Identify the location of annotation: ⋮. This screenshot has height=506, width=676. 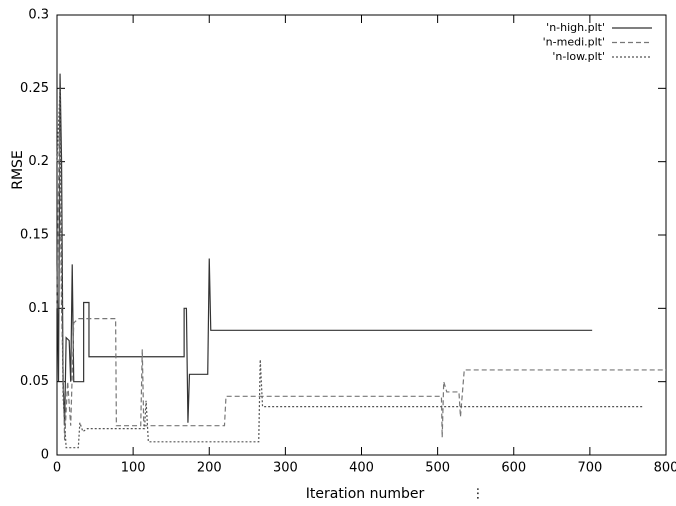
(478, 494).